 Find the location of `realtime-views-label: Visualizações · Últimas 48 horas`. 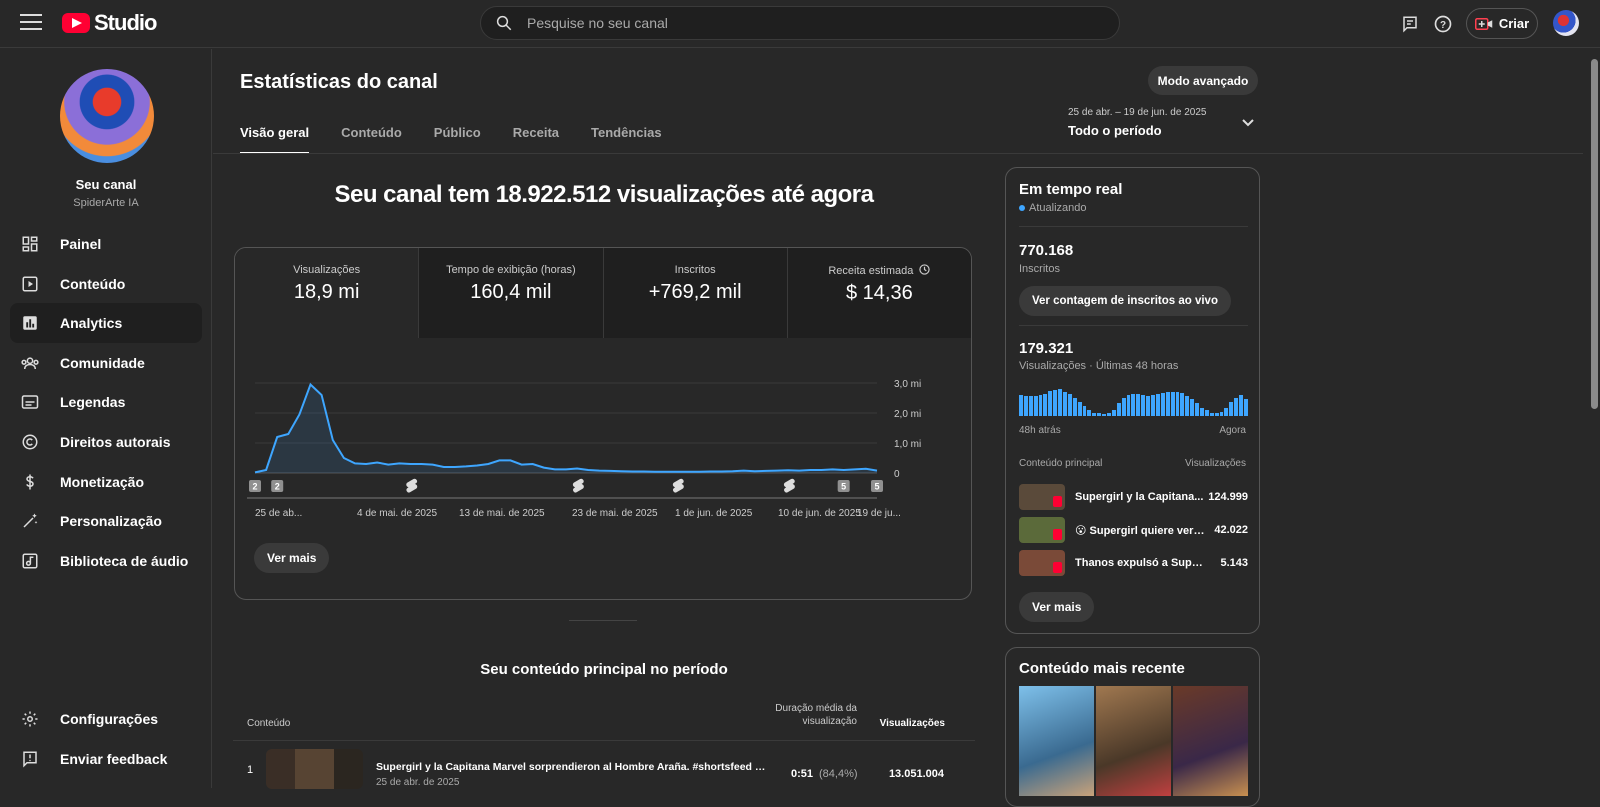

realtime-views-label: Visualizações · Últimas 48 horas is located at coordinates (1099, 366).